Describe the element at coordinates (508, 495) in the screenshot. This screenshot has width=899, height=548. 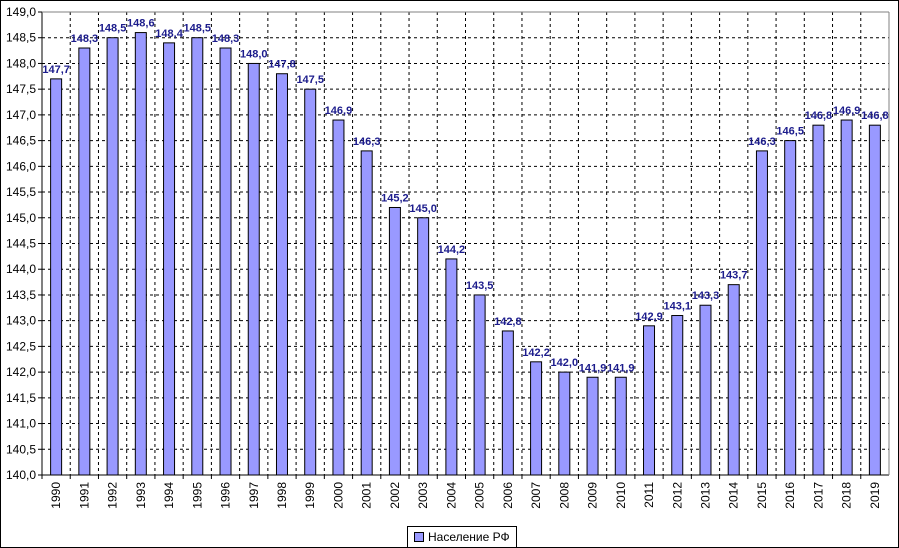
I see `x-tick-label: 2006` at that location.